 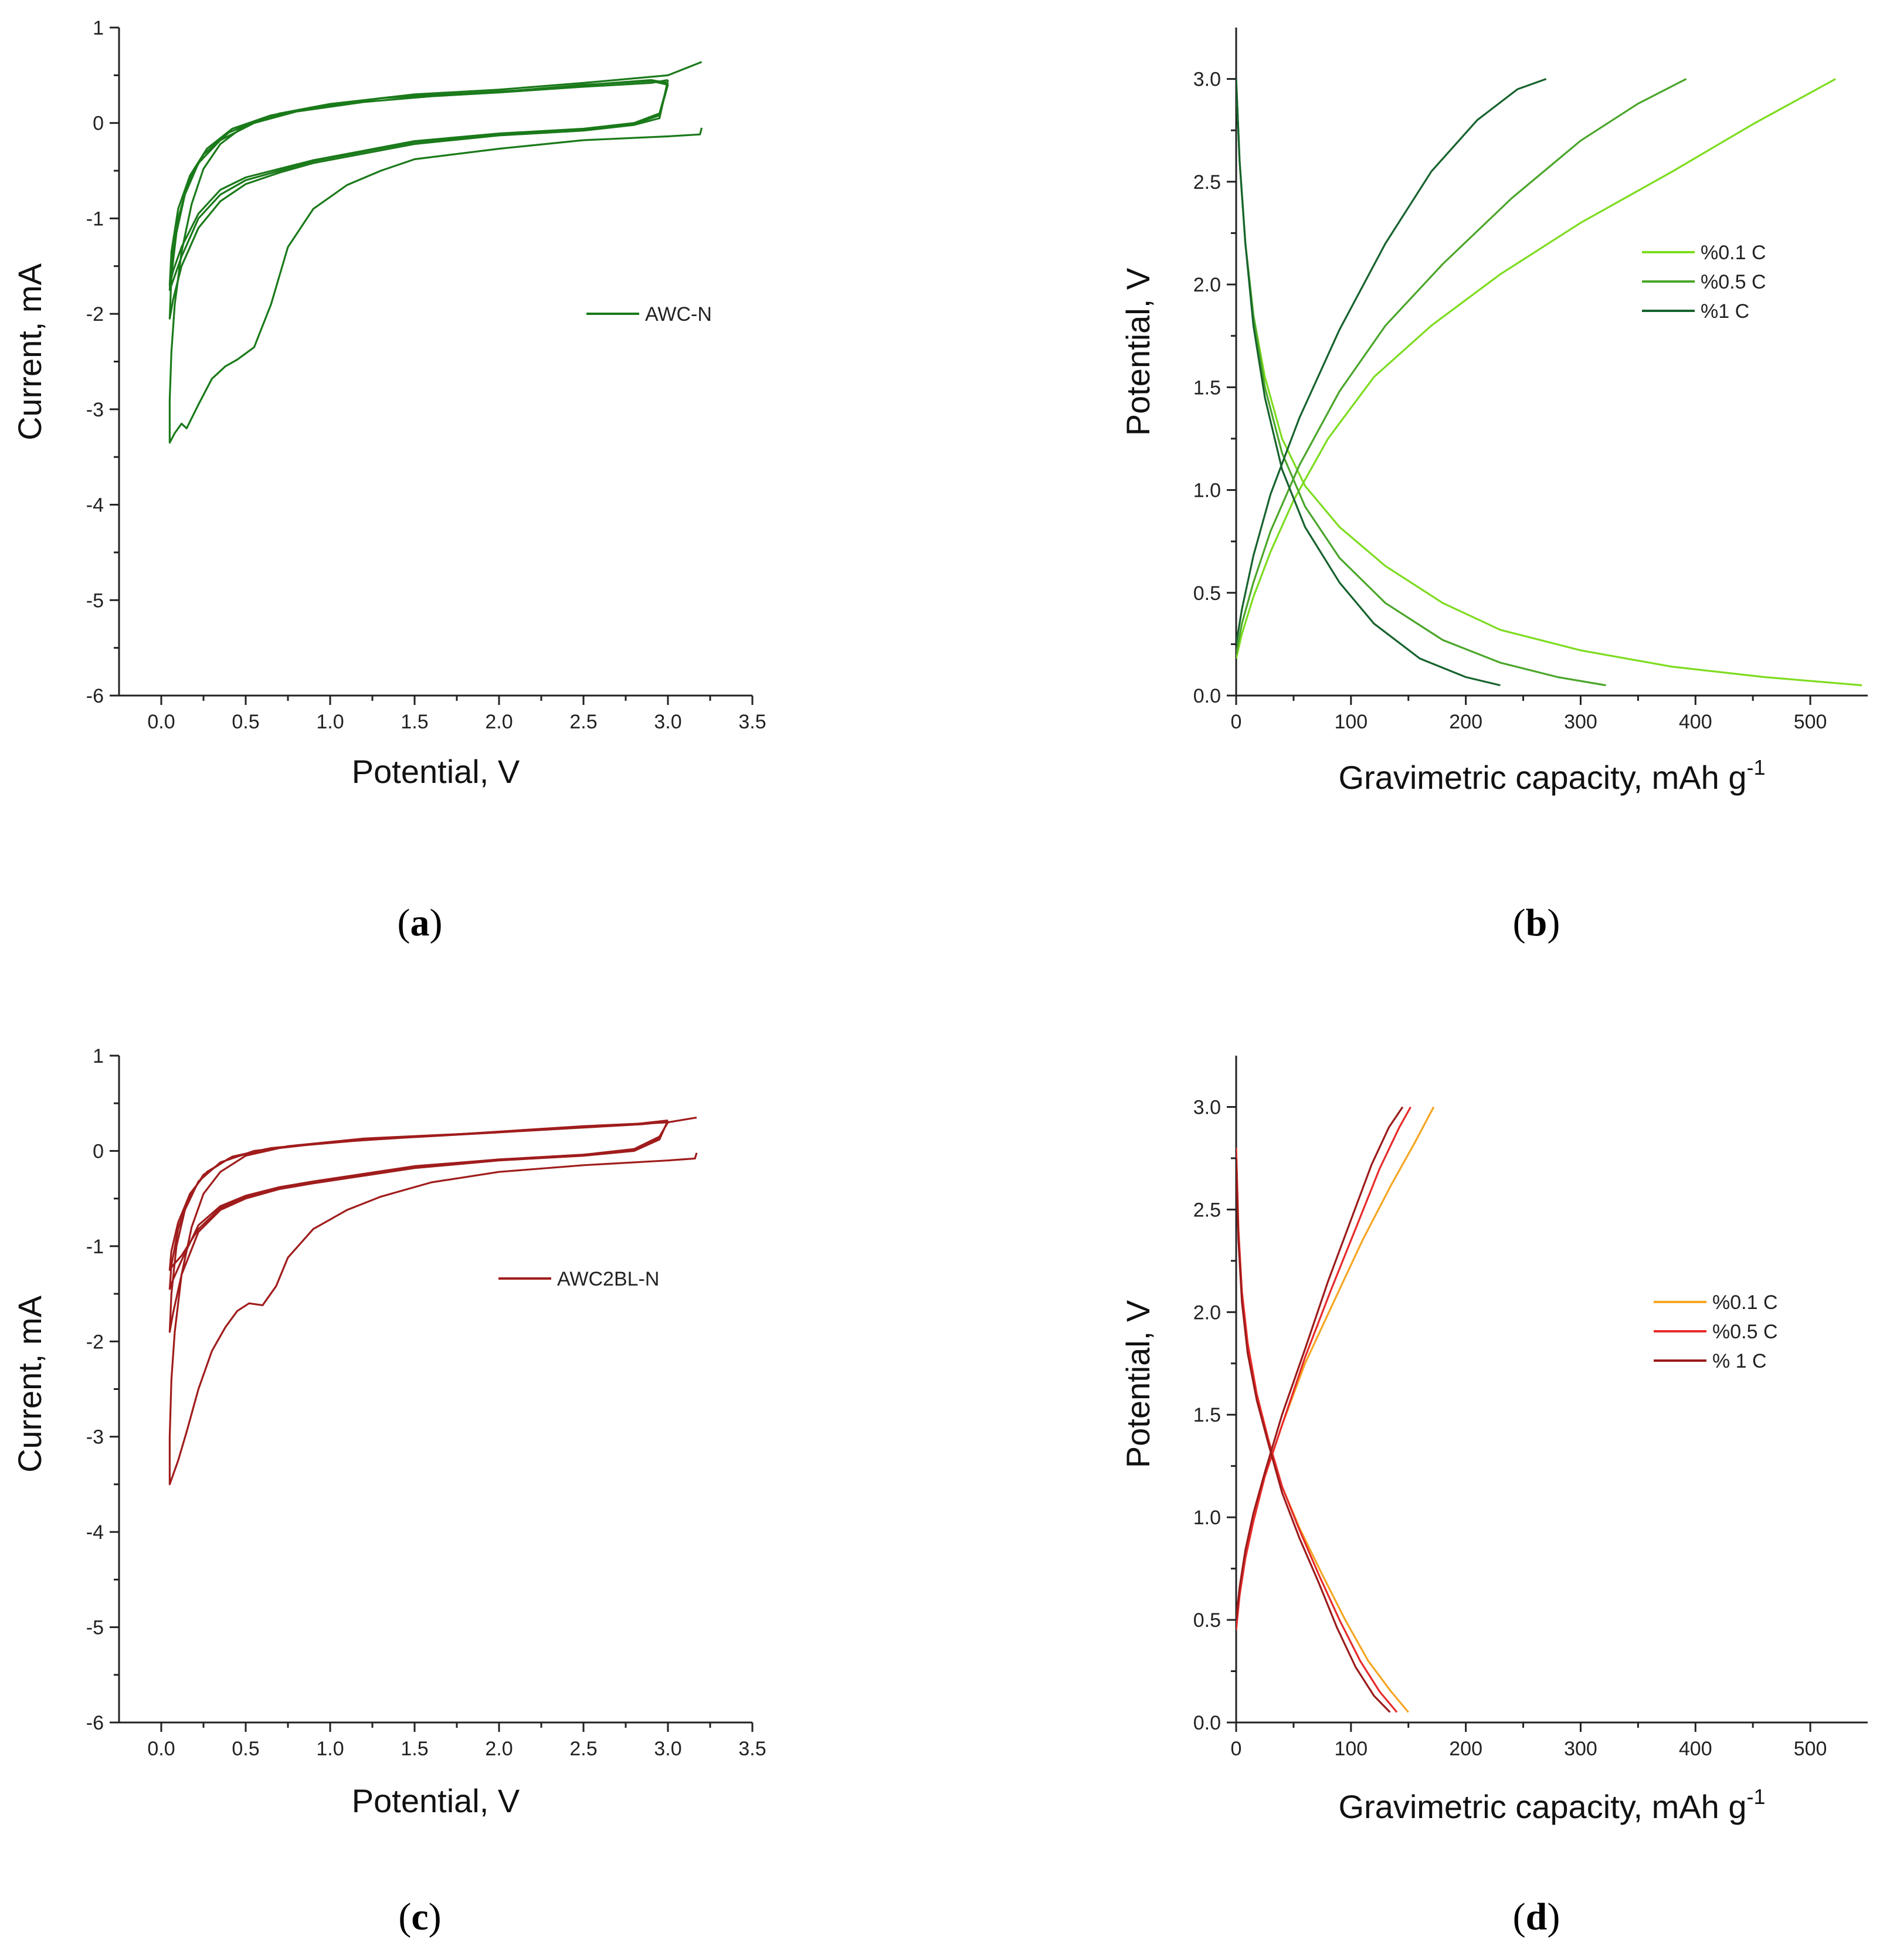 What do you see at coordinates (752, 1749) in the screenshot?
I see `x-tick-label: 3.5` at bounding box center [752, 1749].